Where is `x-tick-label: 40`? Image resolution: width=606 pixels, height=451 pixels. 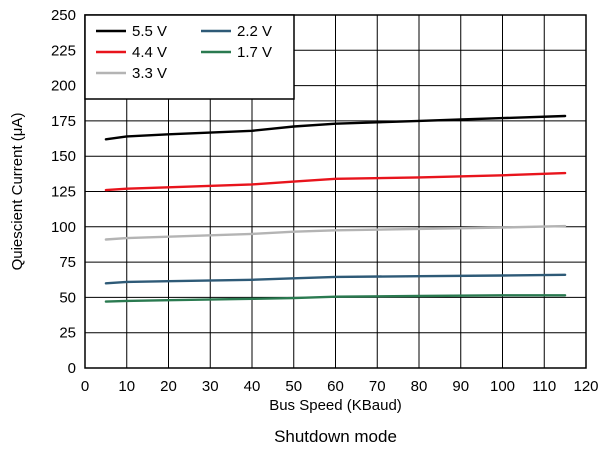 x-tick-label: 40 is located at coordinates (252, 386).